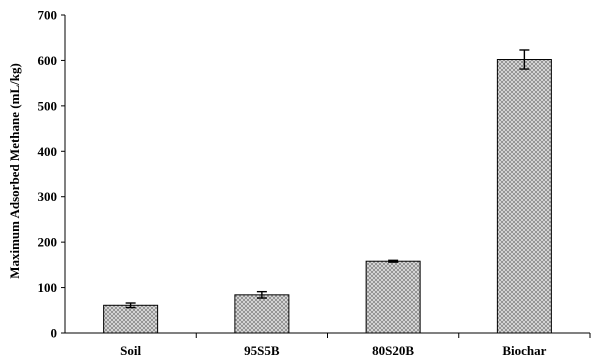 Image resolution: width=591 pixels, height=362 pixels. Describe the element at coordinates (48, 242) in the screenshot. I see `y-tick-label: 200` at that location.